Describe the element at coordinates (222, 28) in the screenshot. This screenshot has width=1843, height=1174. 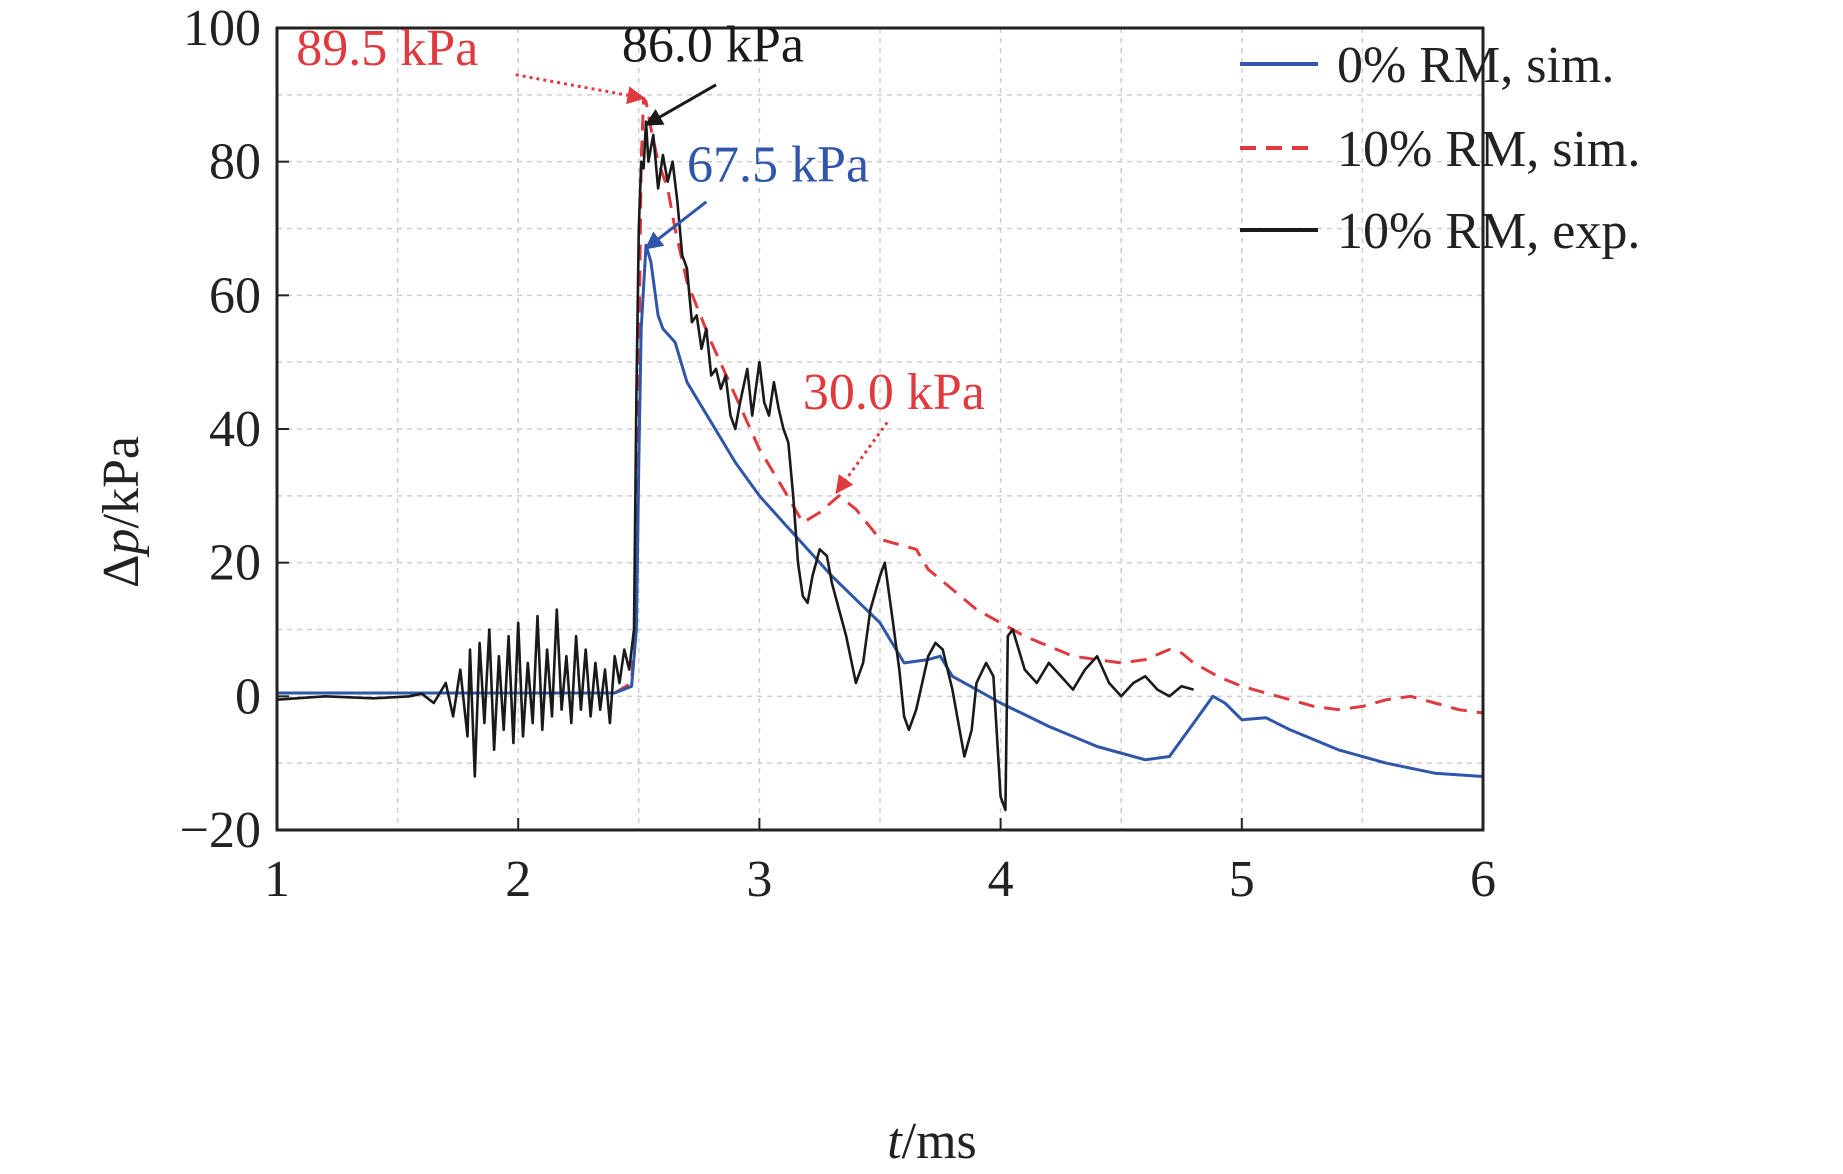
I see `y-tick-label: 100` at that location.